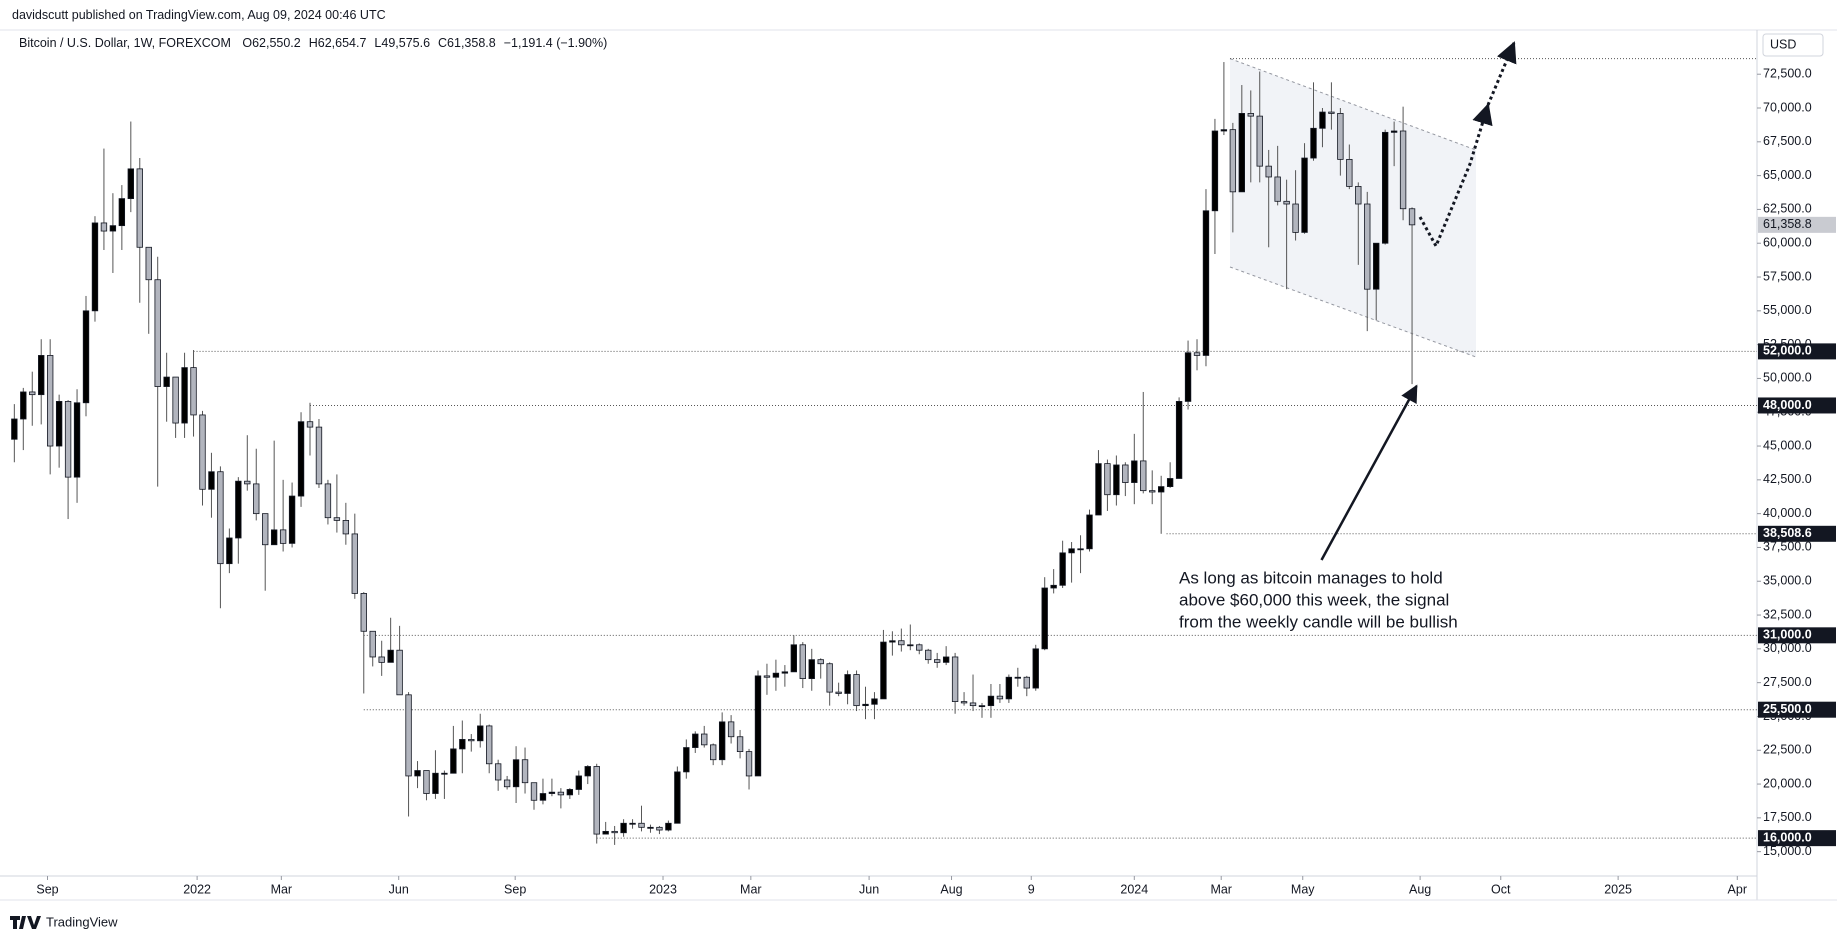  I want to click on symbol: Bitcoin / U.S. Dollar, 1W, FOREXCOM, so click(125, 43).